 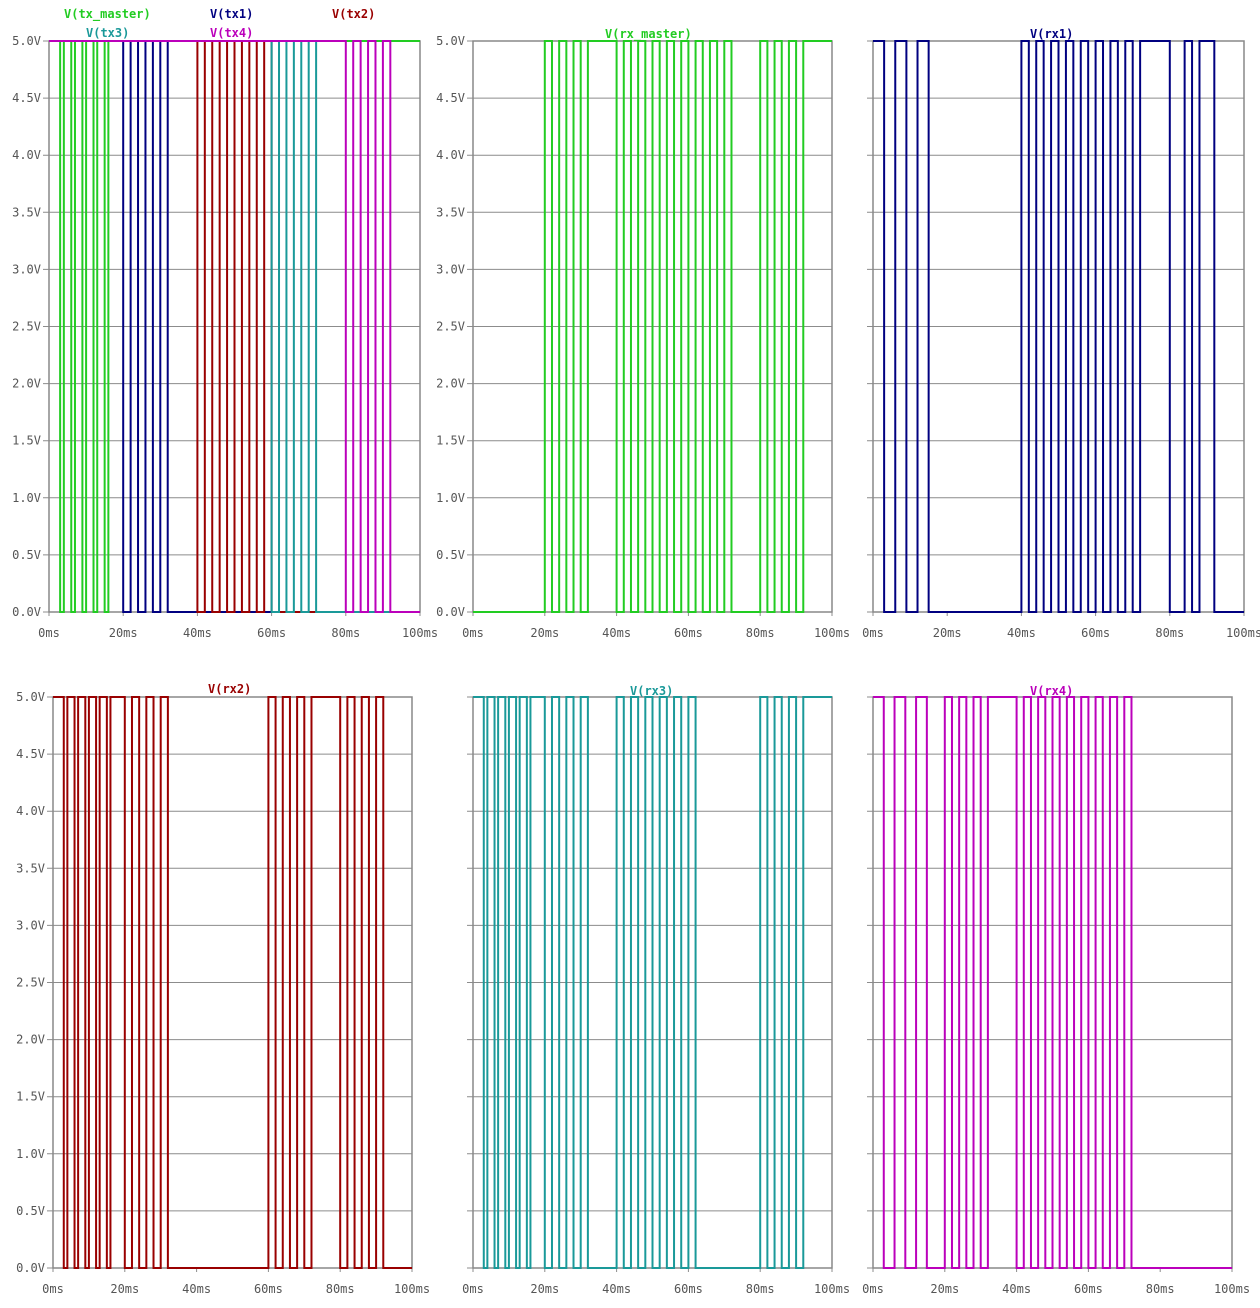 I want to click on legend-label: V(tx_master), so click(x=107, y=14).